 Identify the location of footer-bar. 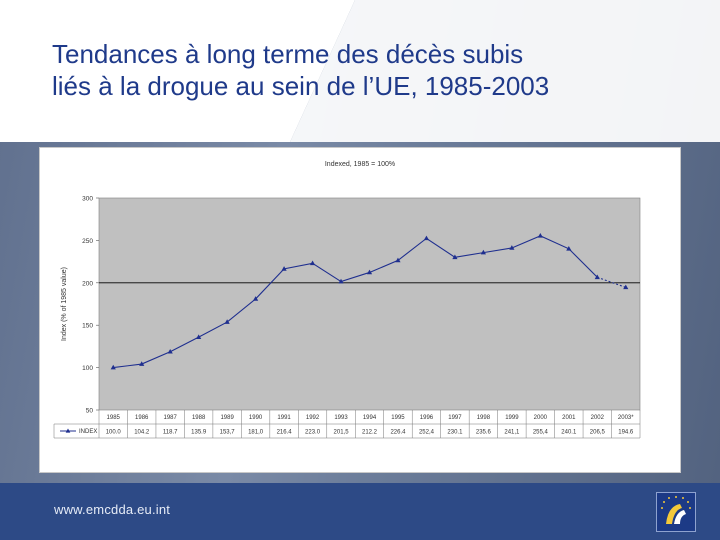
(360, 511).